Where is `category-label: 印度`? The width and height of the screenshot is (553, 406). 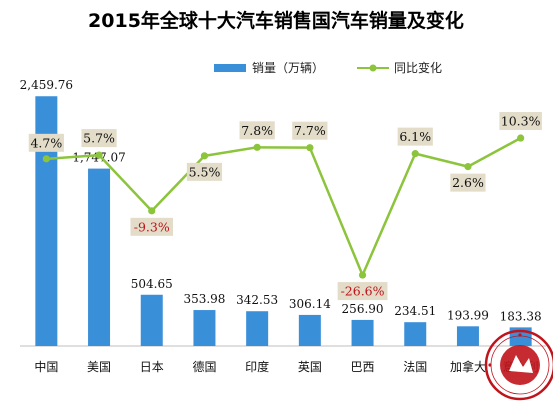 category-label: 印度 is located at coordinates (257, 366).